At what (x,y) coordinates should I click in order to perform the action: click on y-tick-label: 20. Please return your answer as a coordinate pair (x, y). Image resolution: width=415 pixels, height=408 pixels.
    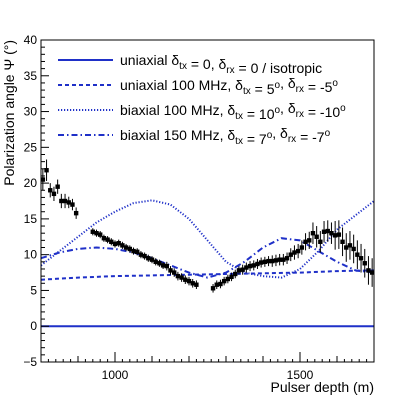
    Looking at the image, I should click on (31, 183).